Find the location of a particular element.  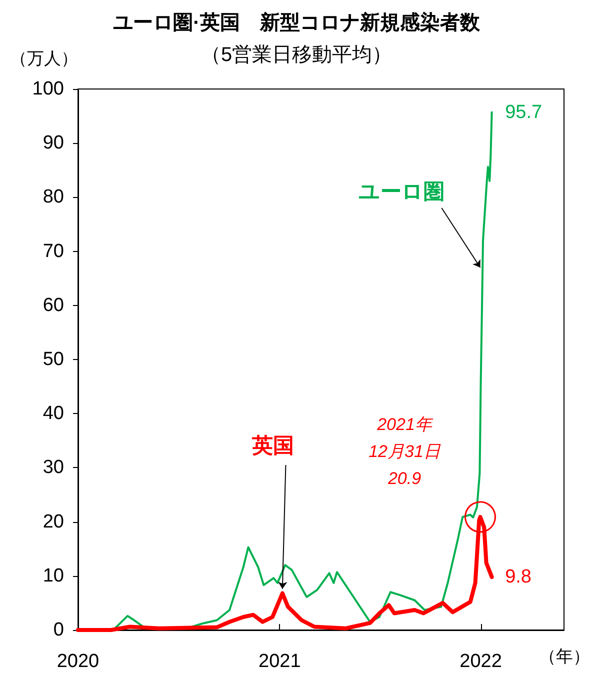

text: 英国 is located at coordinates (272, 446).